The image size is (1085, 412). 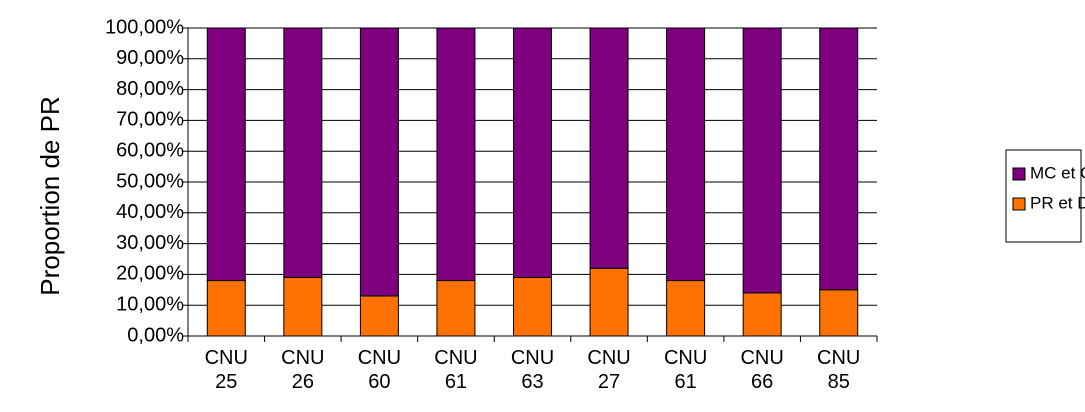 What do you see at coordinates (144, 27) in the screenshot?
I see `y-tick-label: 100,00%` at bounding box center [144, 27].